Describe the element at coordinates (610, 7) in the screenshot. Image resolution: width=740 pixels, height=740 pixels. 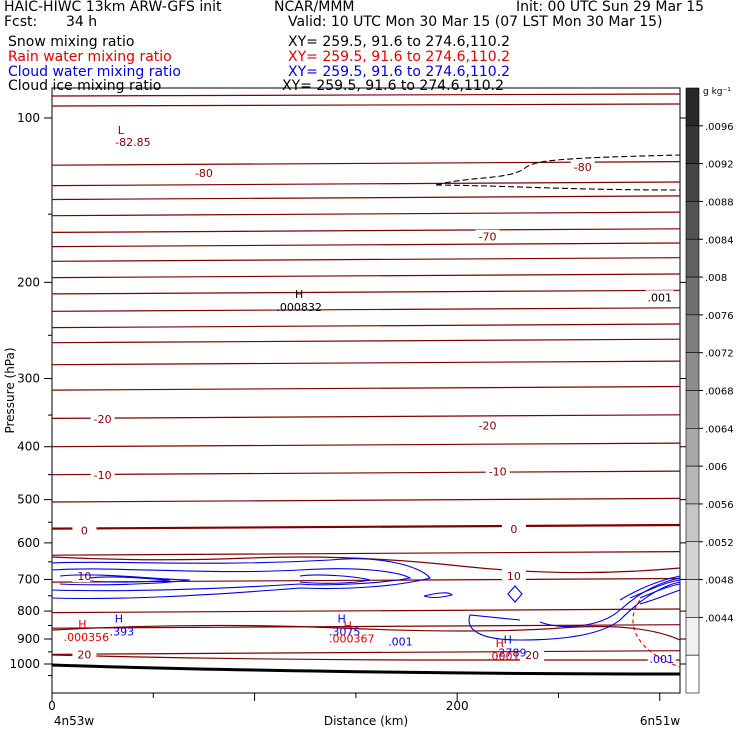
I see `init-time: Init: 00 UTC Sun 29 Mar 15` at that location.